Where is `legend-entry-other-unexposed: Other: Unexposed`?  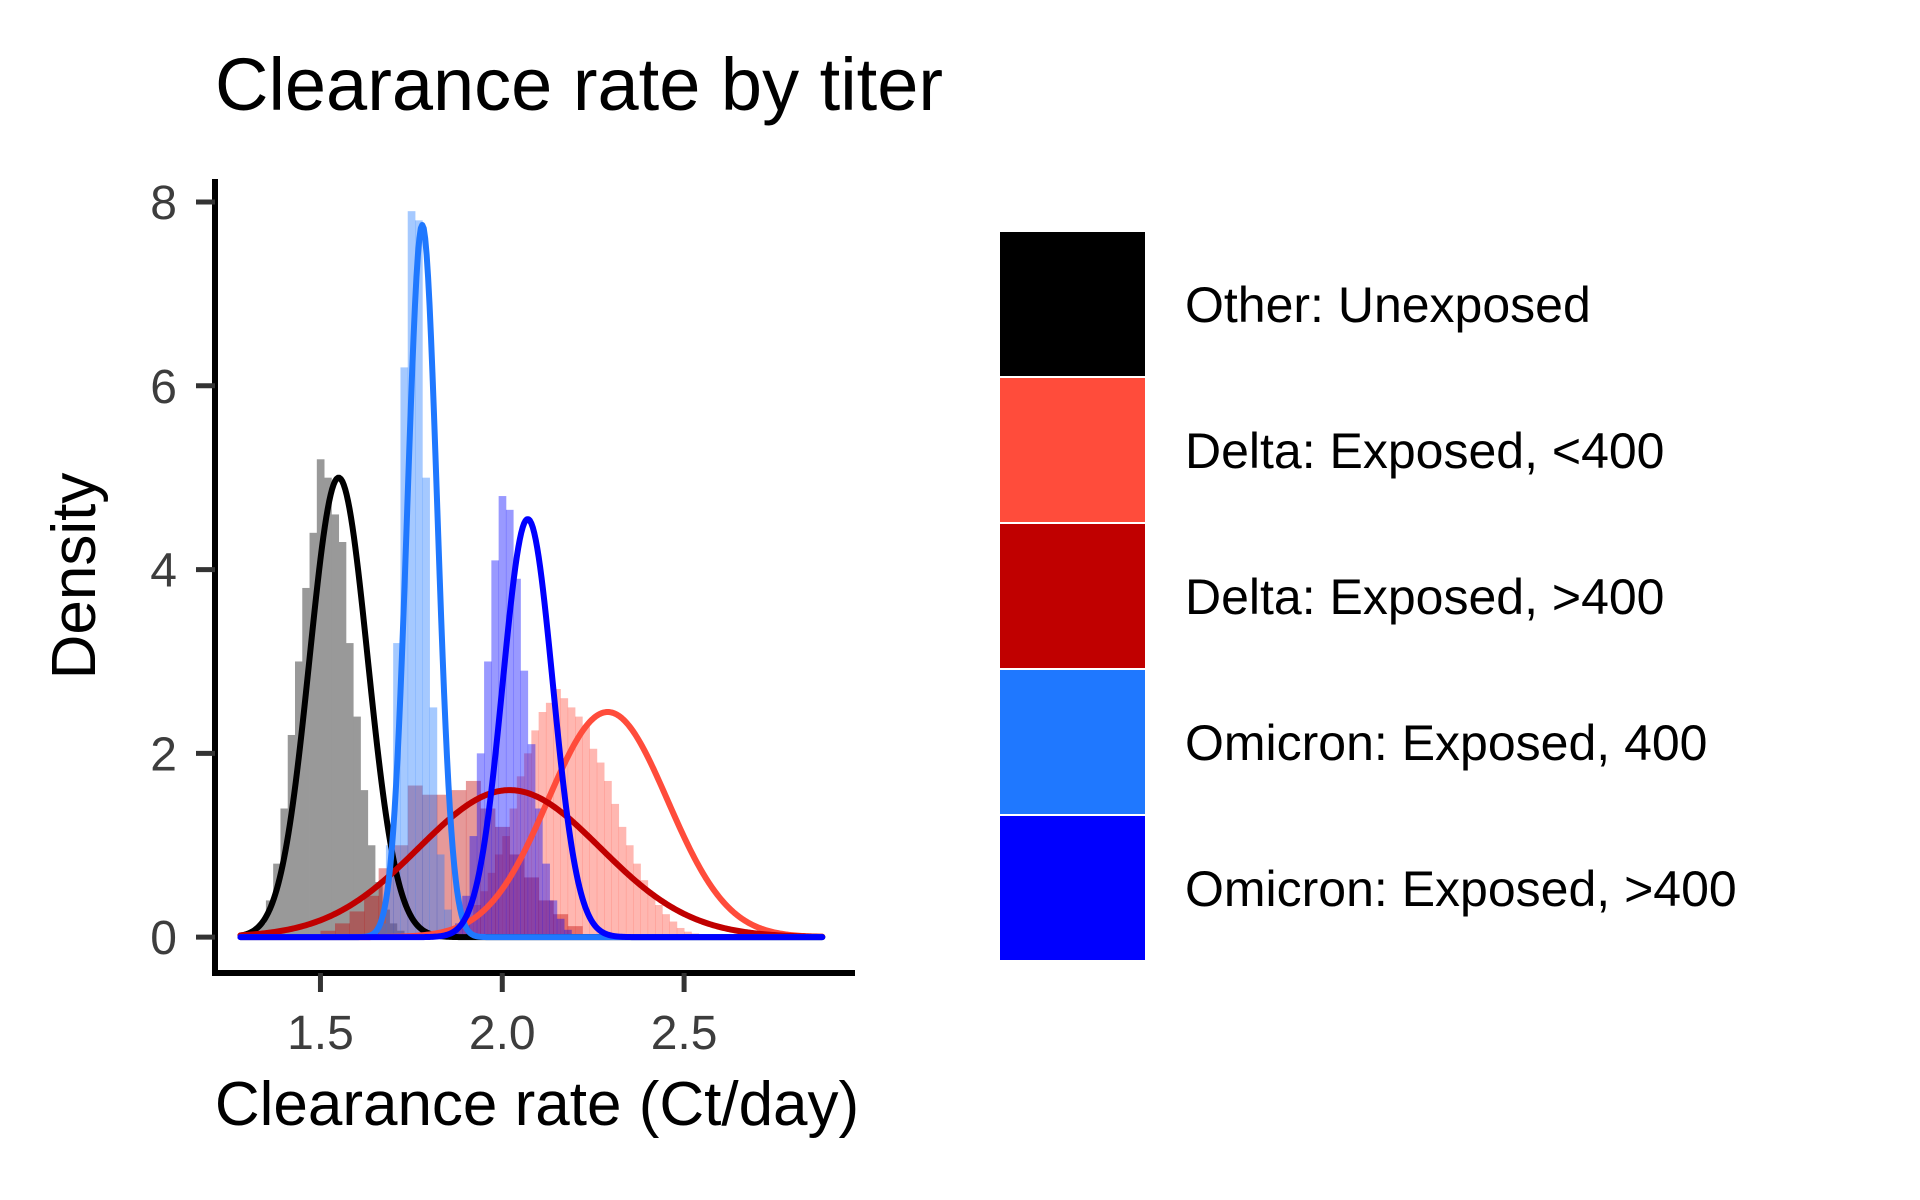 legend-entry-other-unexposed: Other: Unexposed is located at coordinates (1295, 304).